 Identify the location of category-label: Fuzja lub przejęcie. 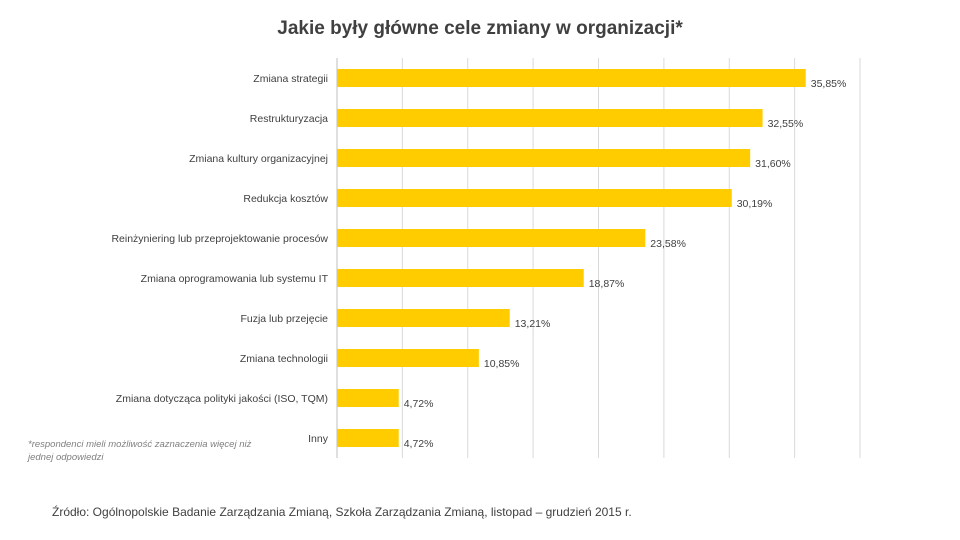
(284, 319).